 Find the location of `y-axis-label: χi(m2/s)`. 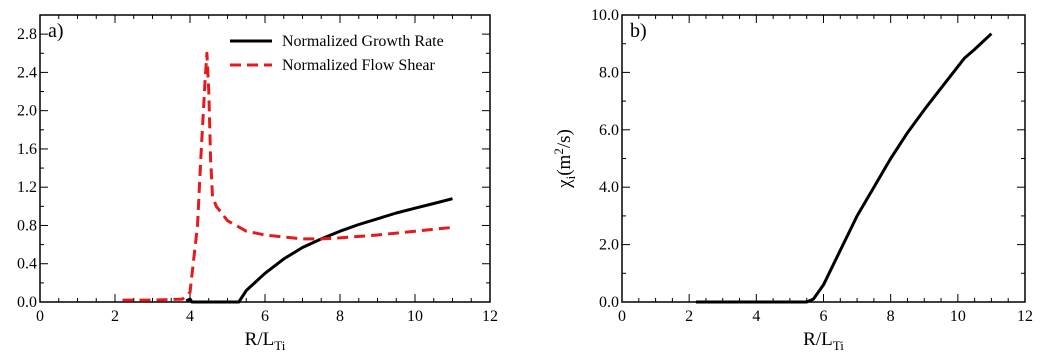

y-axis-label: χi(m2/s) is located at coordinates (564, 159).